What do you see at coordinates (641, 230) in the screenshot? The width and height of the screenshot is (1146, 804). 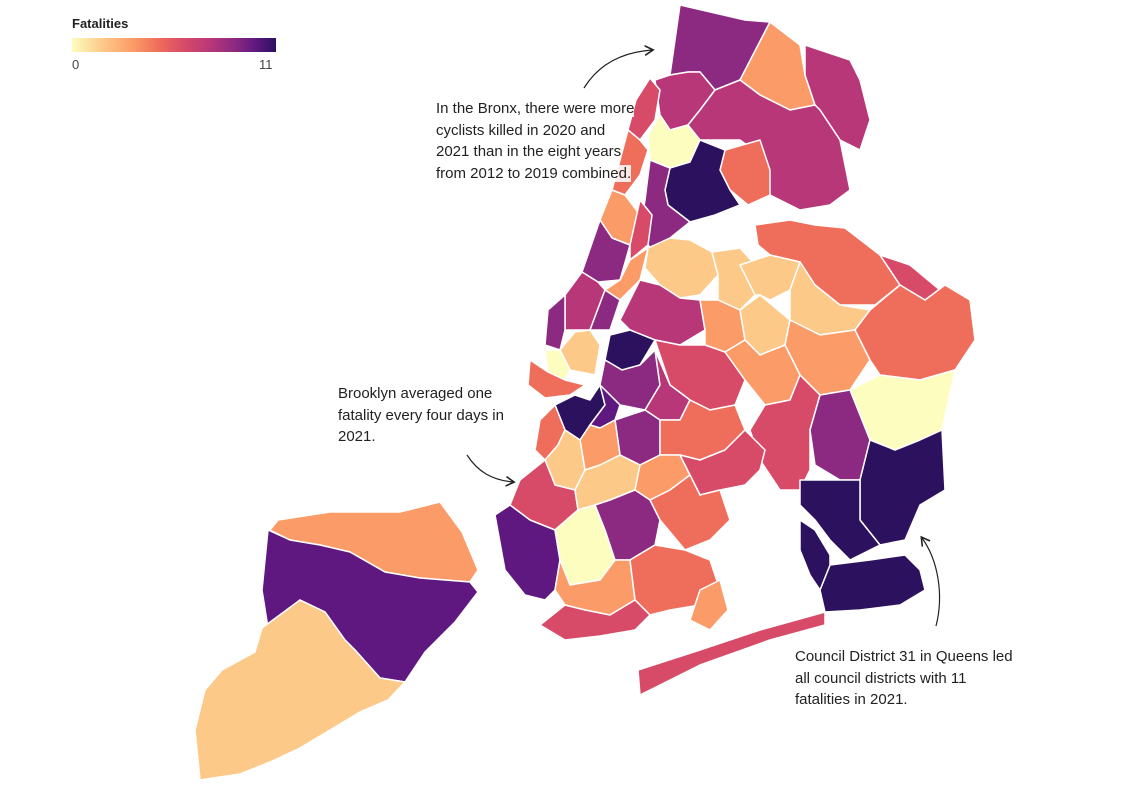 I see `district-mn-east-harlem` at bounding box center [641, 230].